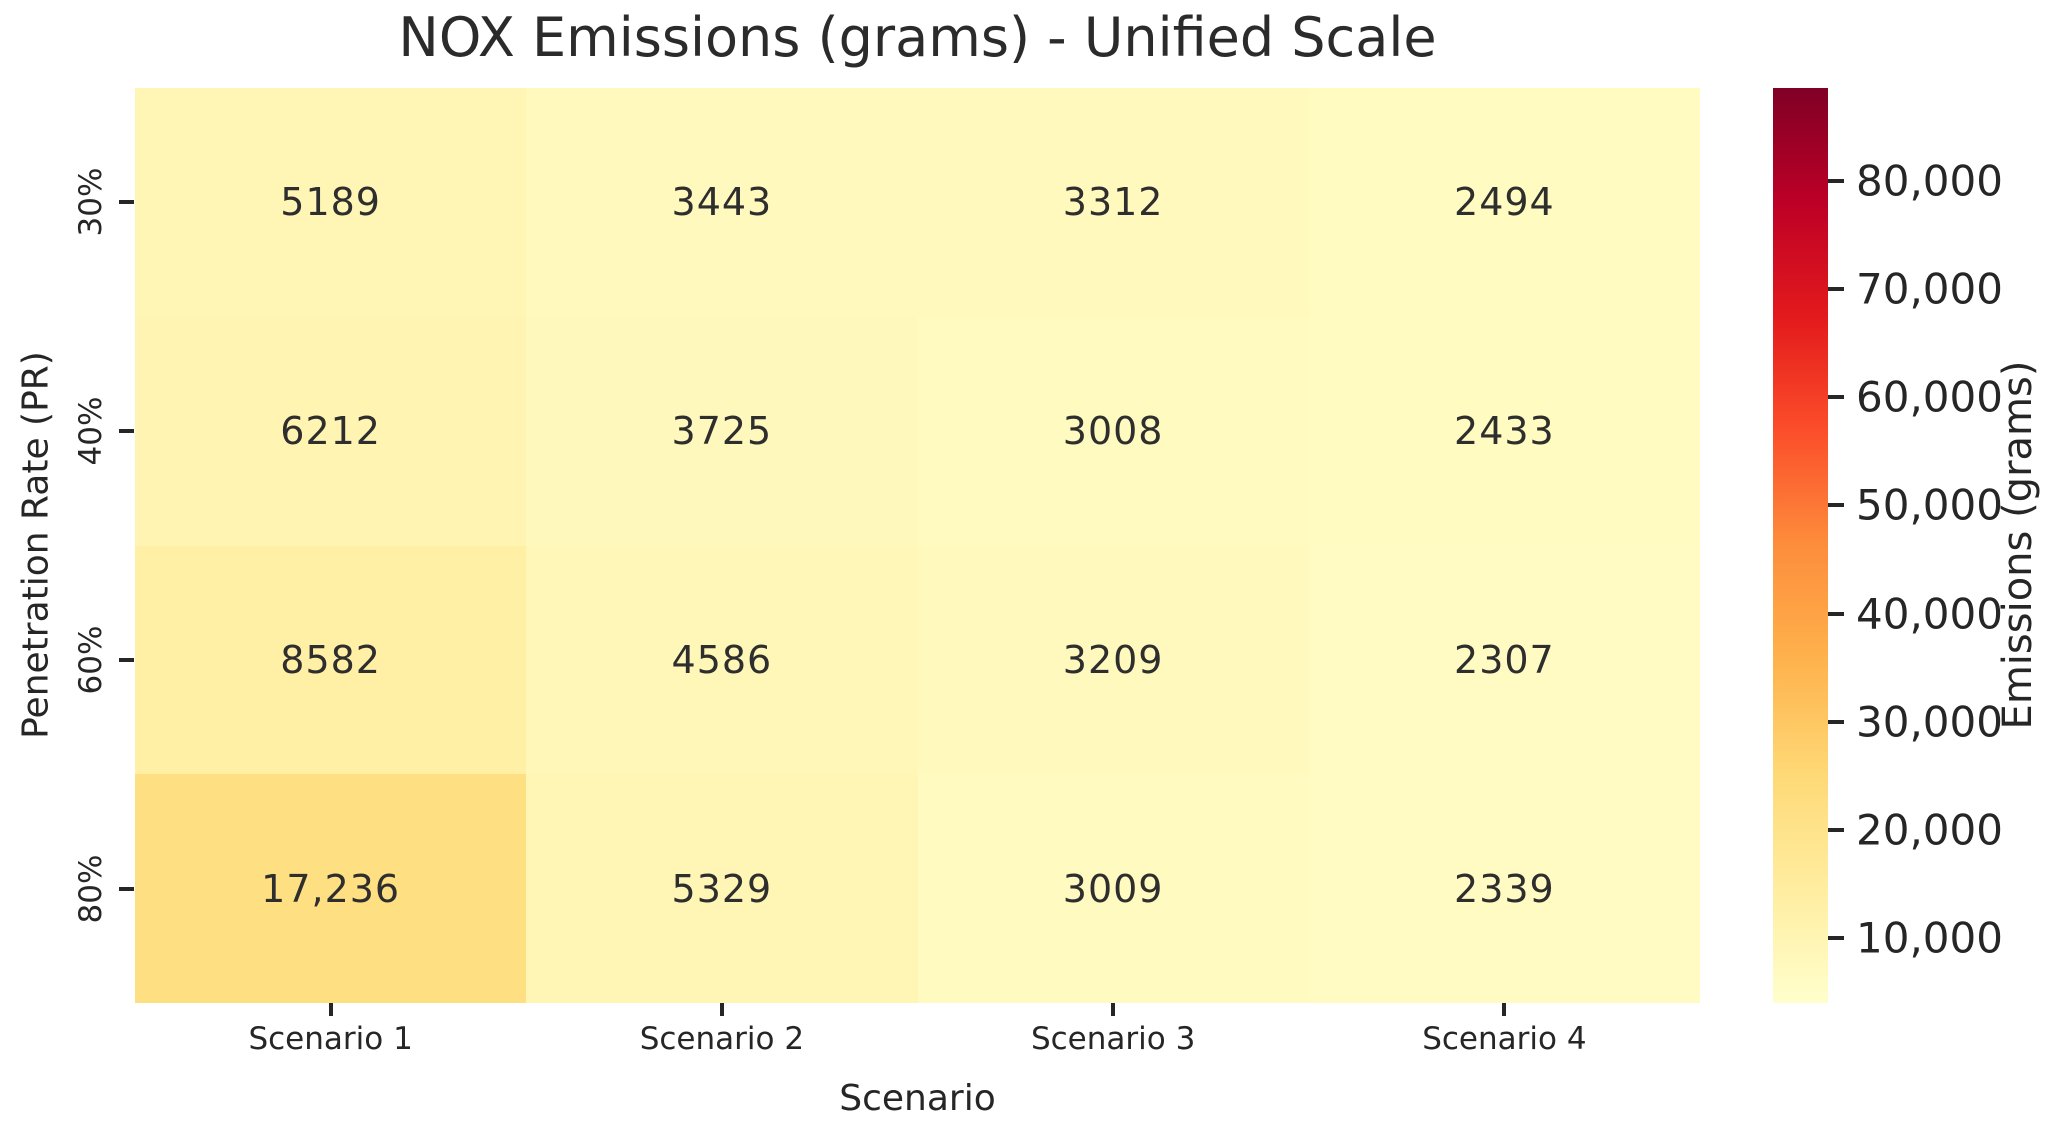 The image size is (2055, 1145). I want to click on cell-value-label: 3209, so click(1113, 659).